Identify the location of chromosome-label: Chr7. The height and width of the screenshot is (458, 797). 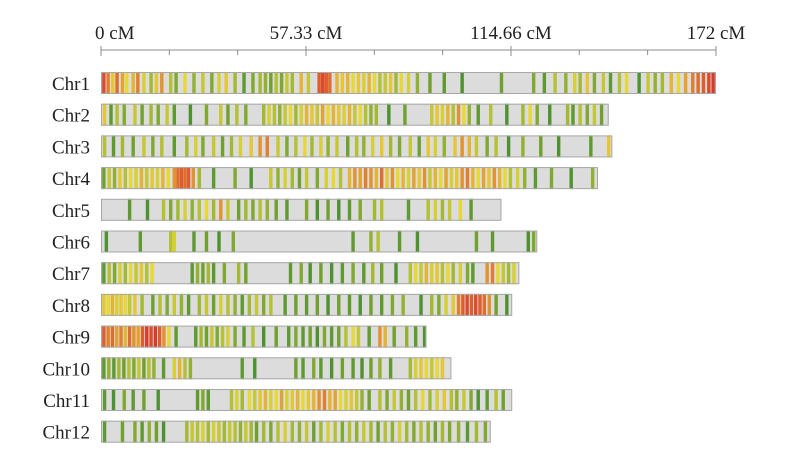
(71, 274).